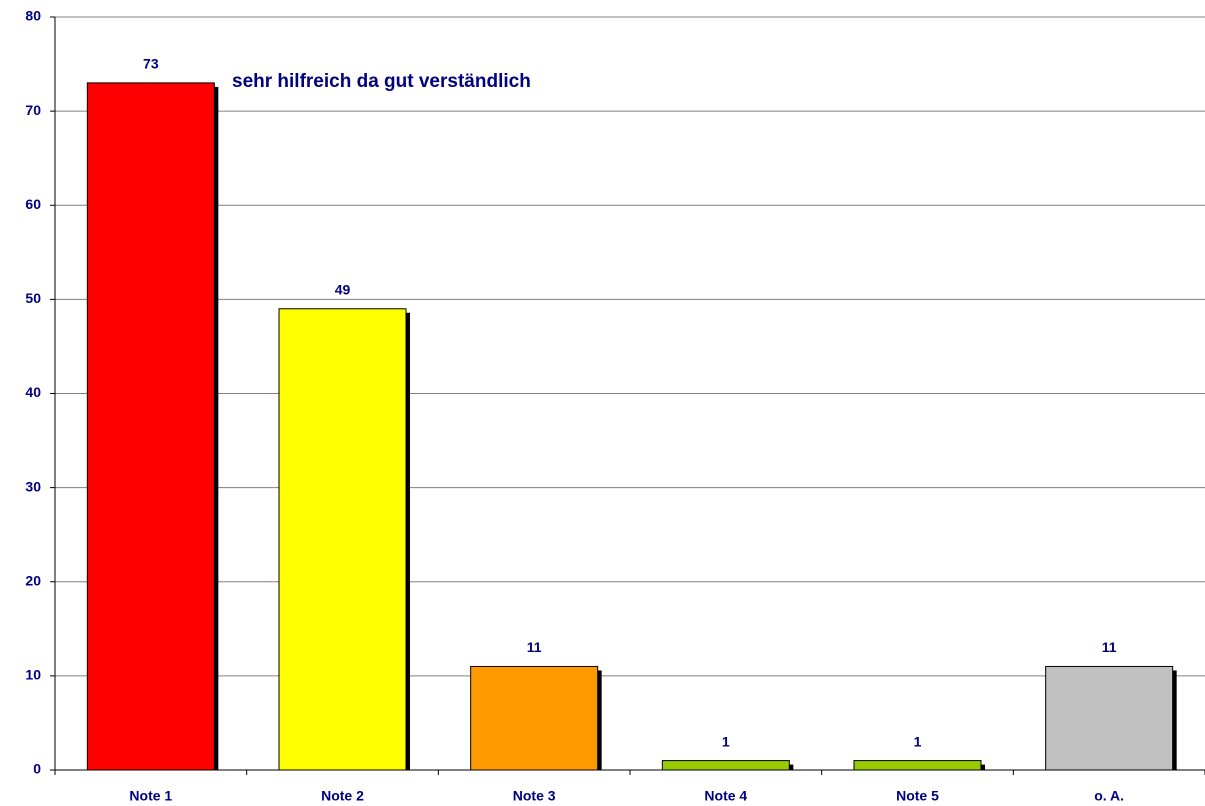 This screenshot has height=806, width=1205. What do you see at coordinates (37, 769) in the screenshot?
I see `y-tick-label: 0` at bounding box center [37, 769].